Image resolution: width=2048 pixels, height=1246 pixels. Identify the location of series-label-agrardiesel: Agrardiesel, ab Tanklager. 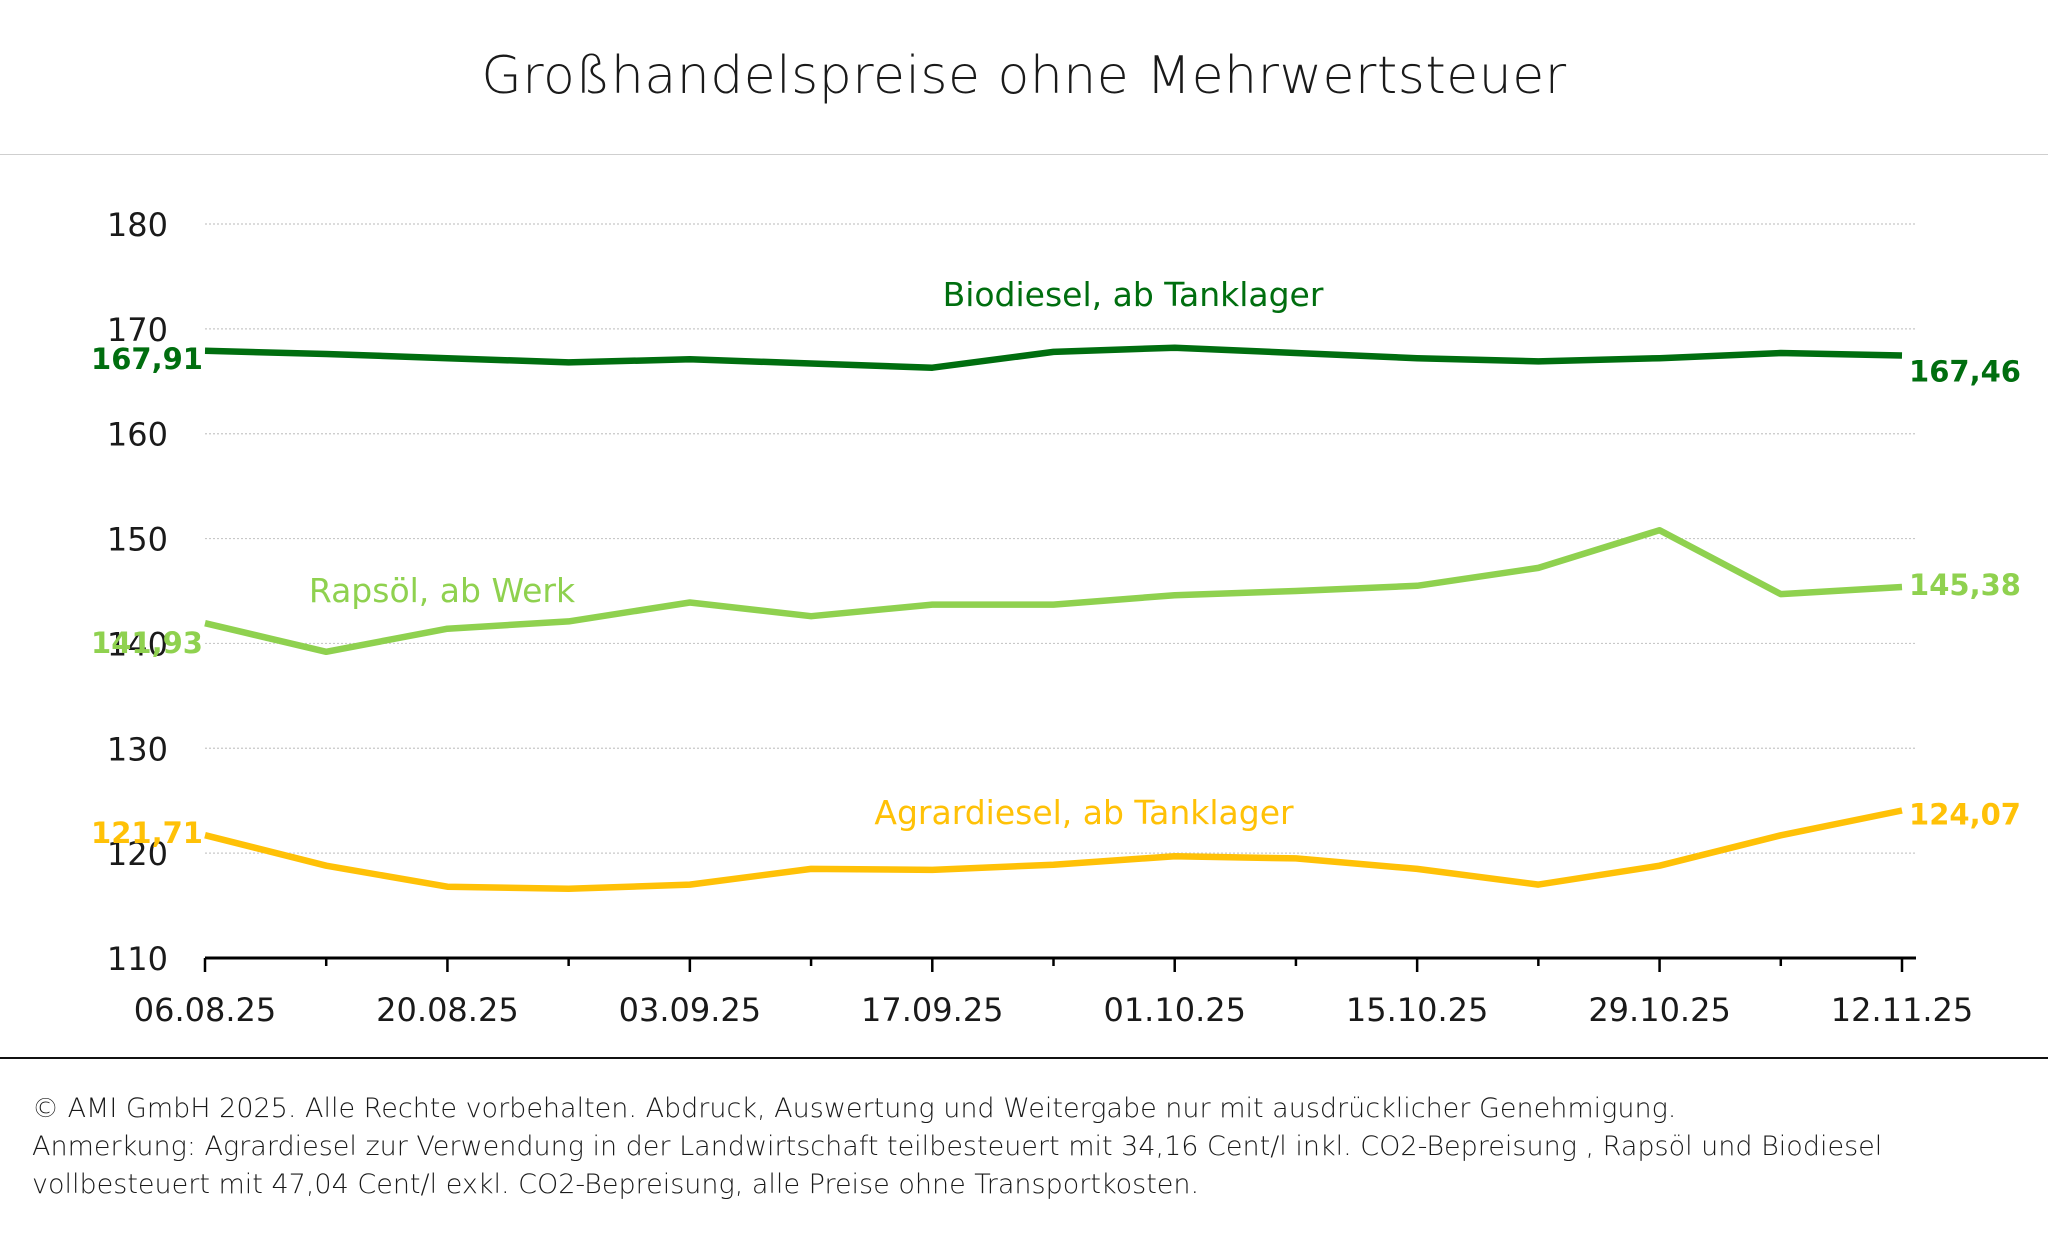
(1084, 812).